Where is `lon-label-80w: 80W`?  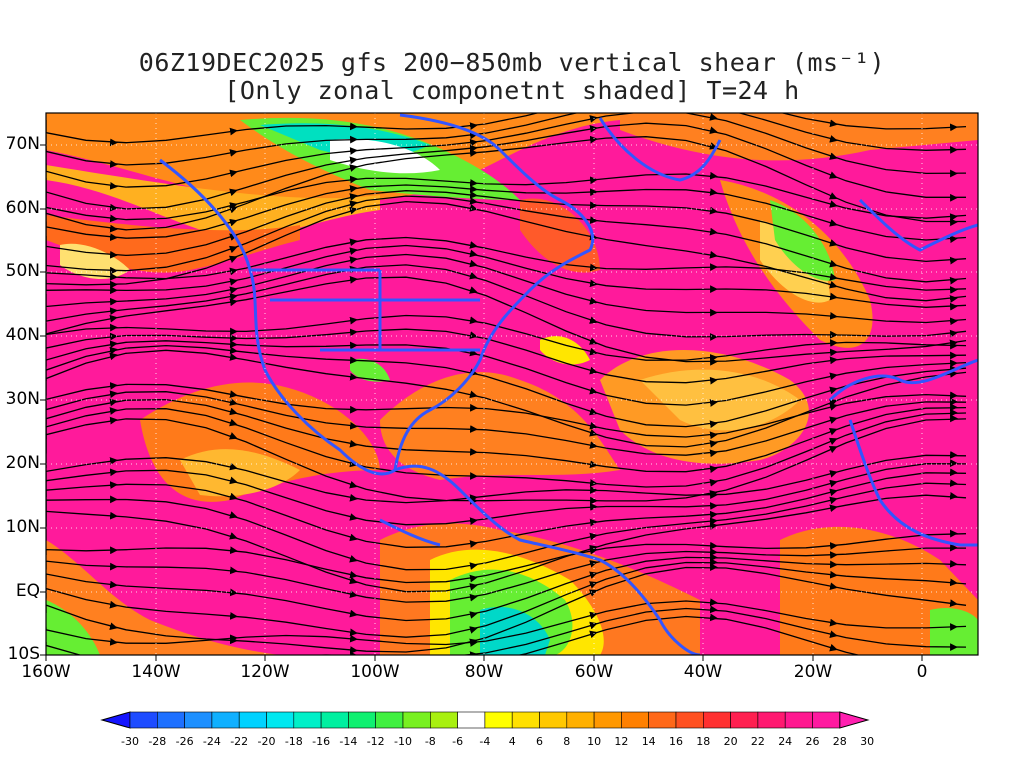 lon-label-80w: 80W is located at coordinates (484, 672).